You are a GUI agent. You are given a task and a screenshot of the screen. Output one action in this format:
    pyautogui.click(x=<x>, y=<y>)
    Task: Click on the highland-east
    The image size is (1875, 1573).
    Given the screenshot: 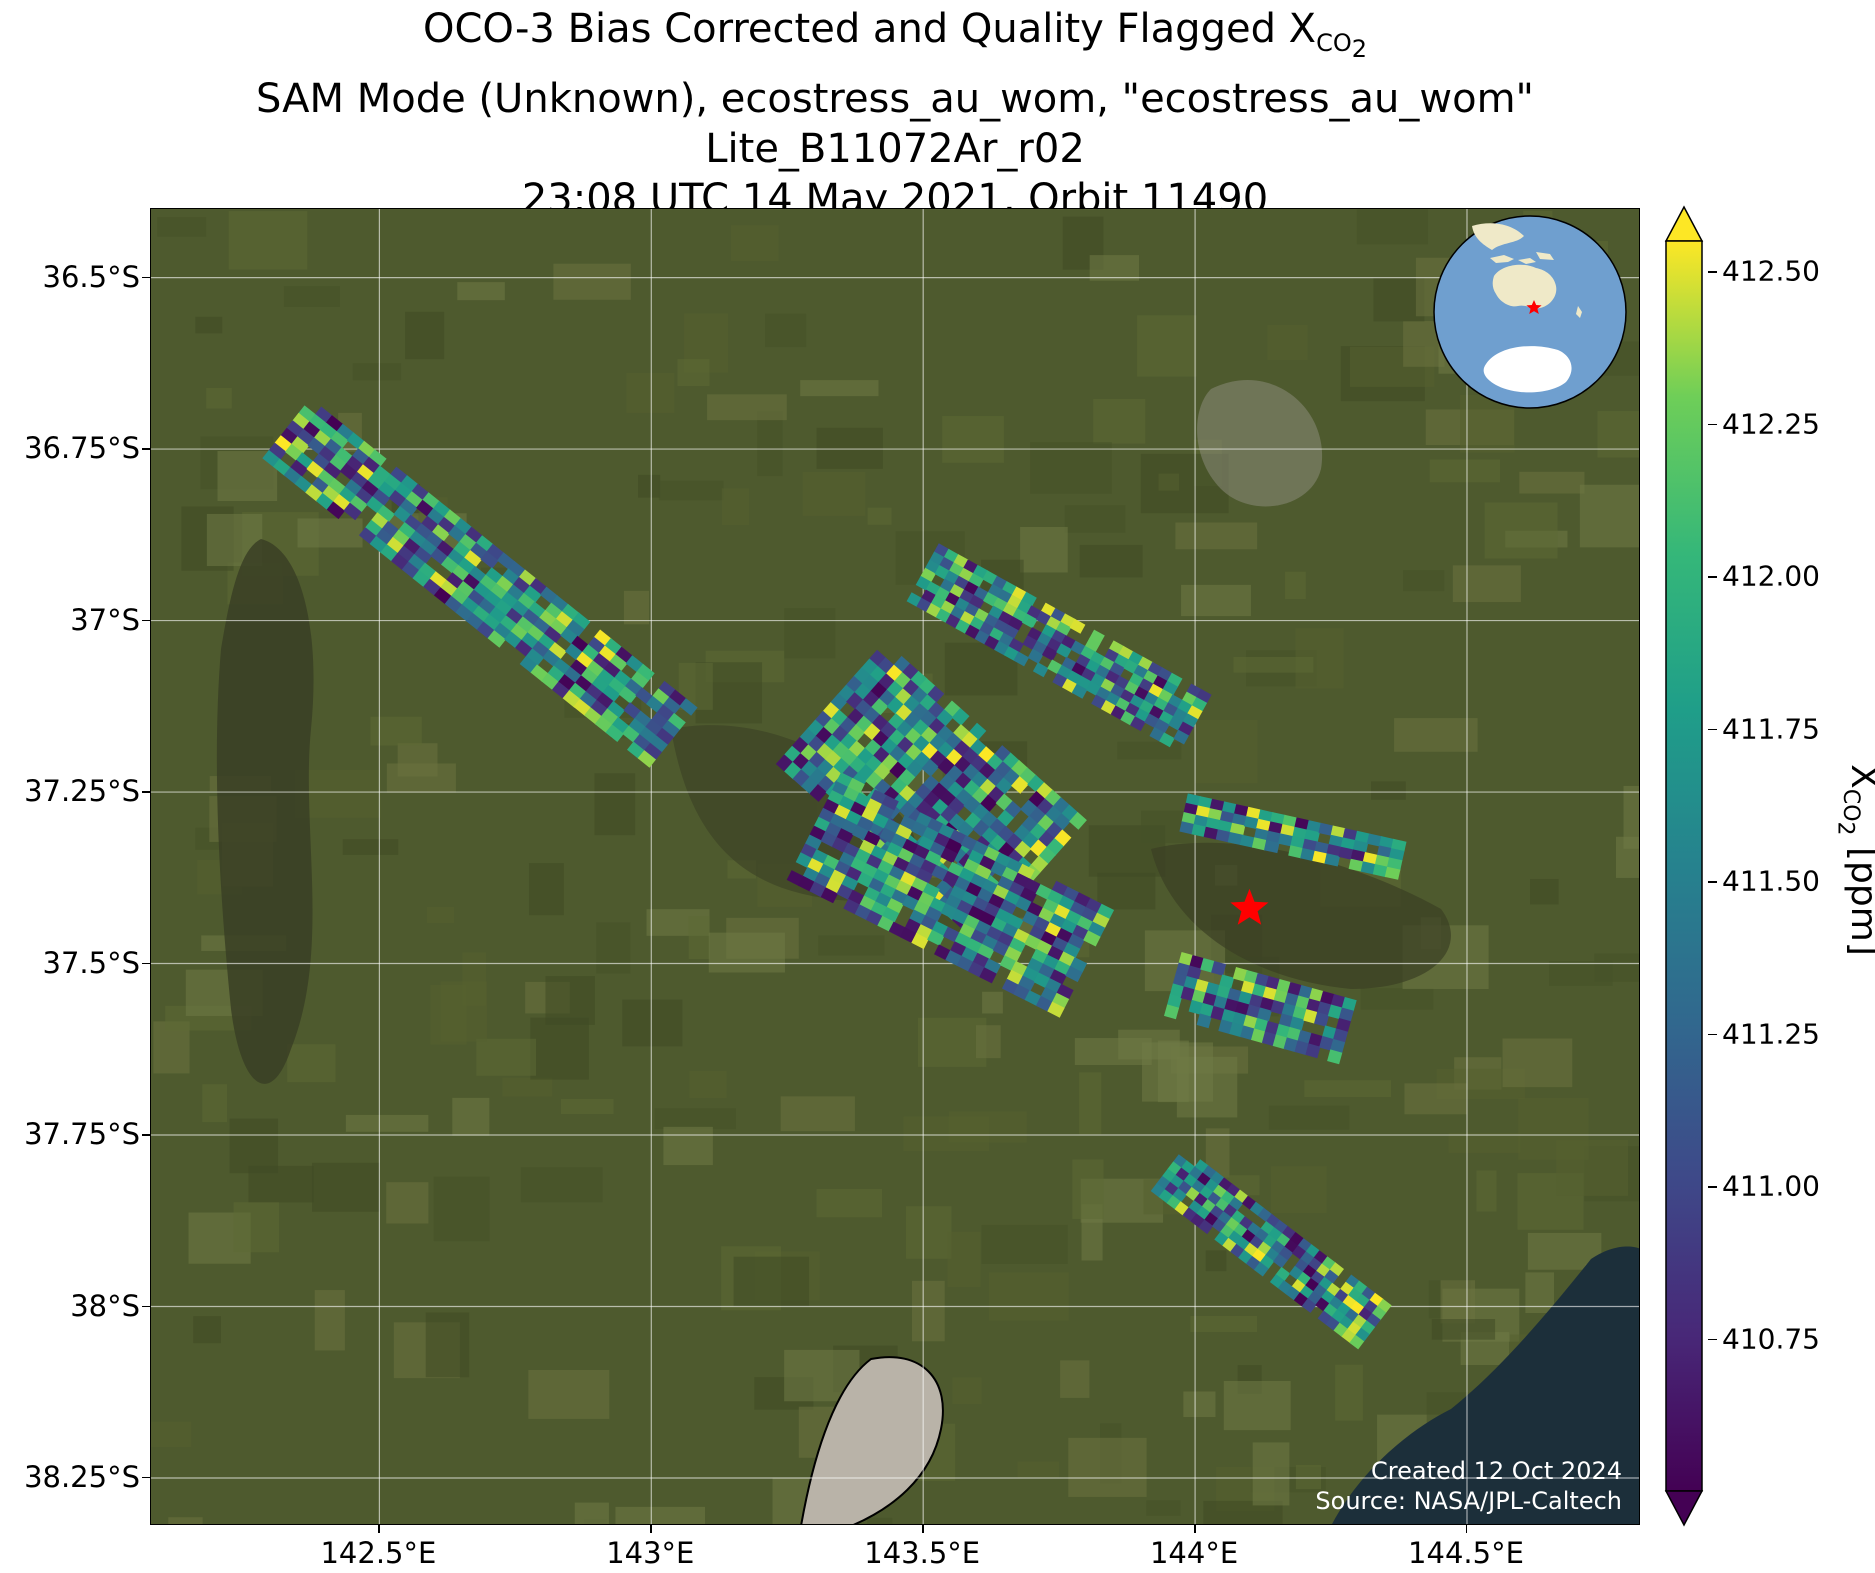 What is the action you would take?
    pyautogui.click(x=1260, y=443)
    